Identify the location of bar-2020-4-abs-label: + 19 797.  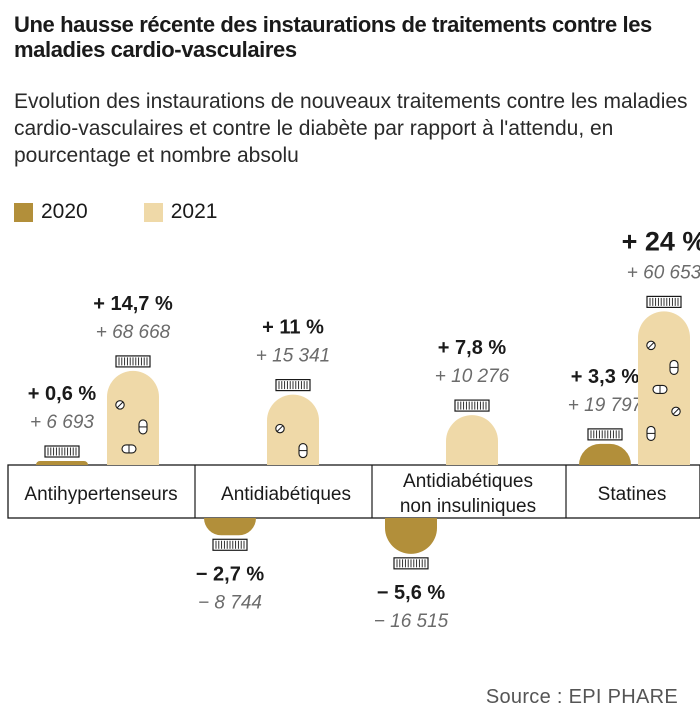
(606, 405).